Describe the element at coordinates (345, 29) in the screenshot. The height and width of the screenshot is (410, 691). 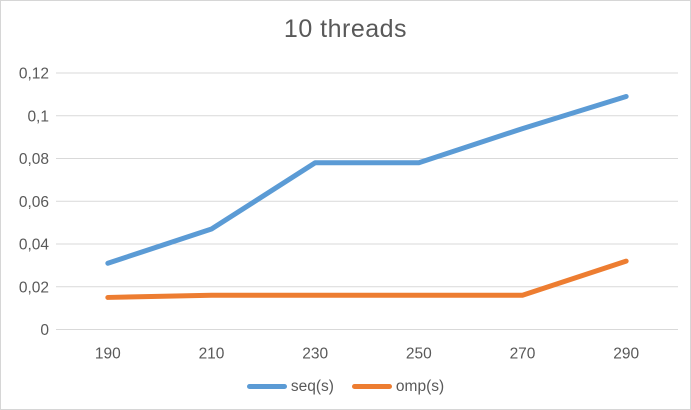
I see `chart-title: 10 threads` at that location.